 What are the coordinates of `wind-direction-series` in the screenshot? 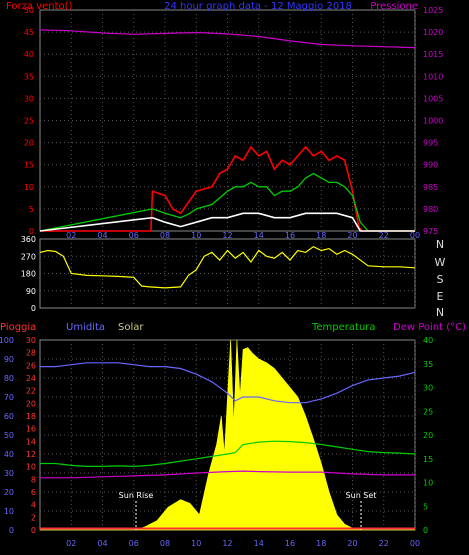 It's located at (227, 267).